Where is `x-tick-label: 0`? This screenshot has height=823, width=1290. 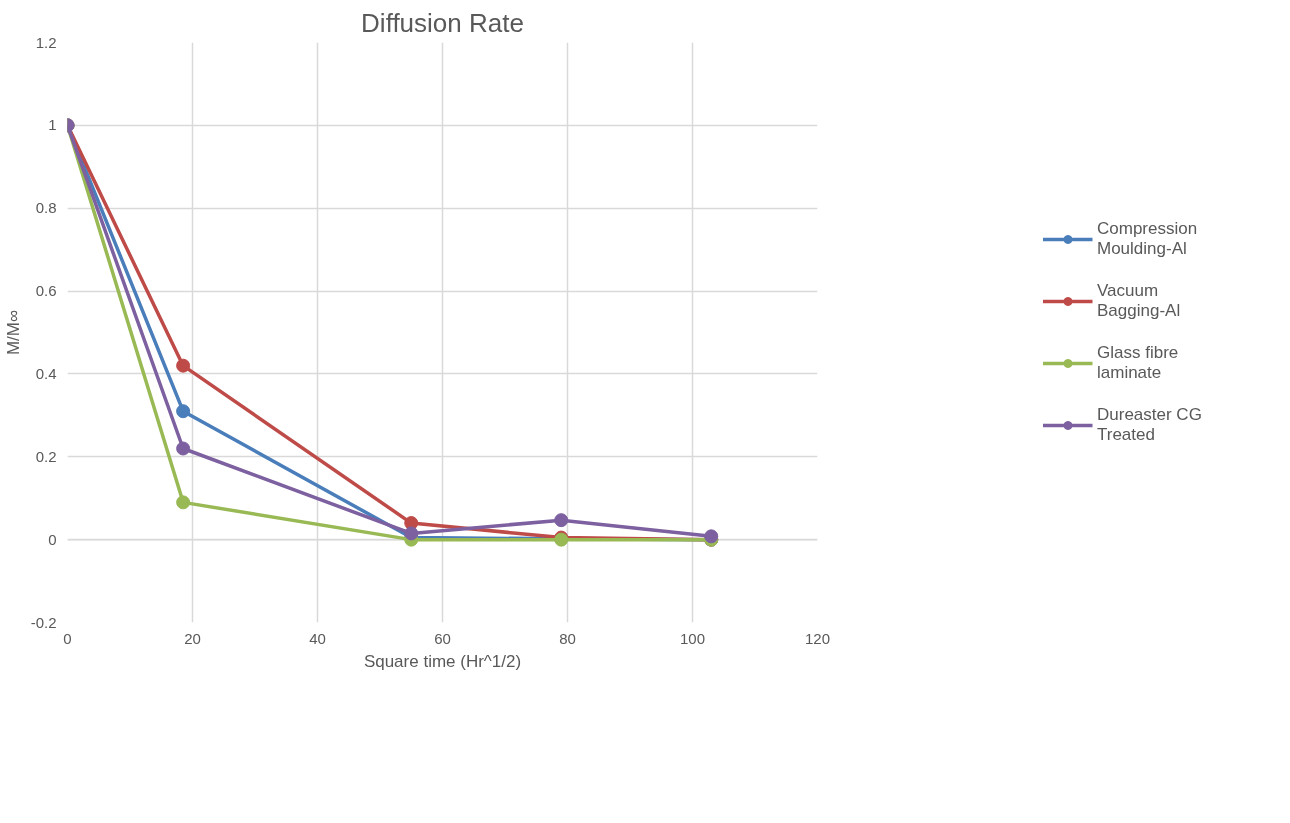
x-tick-label: 0 is located at coordinates (67, 638).